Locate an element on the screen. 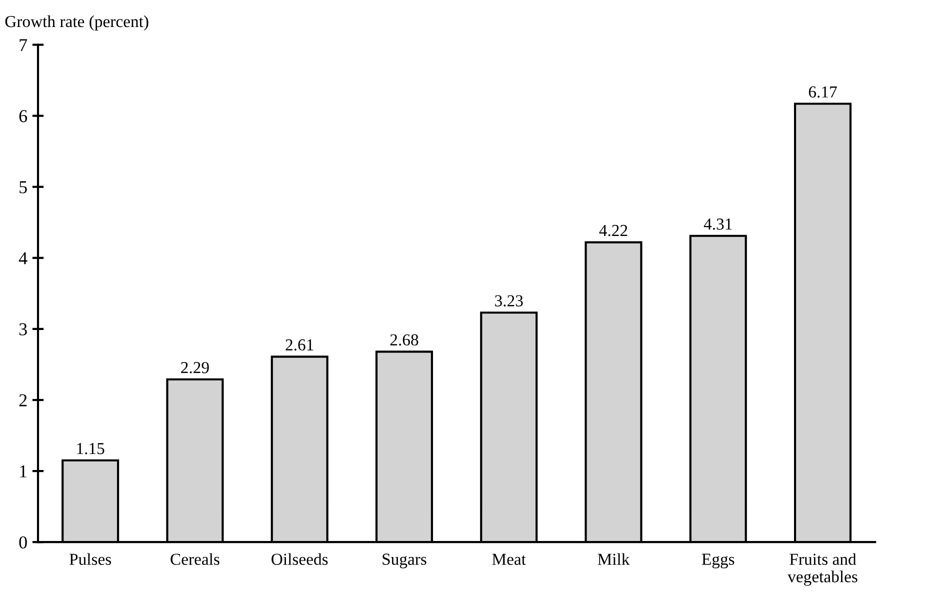 The width and height of the screenshot is (927, 605). y-tick-label: 2 is located at coordinates (23, 400).